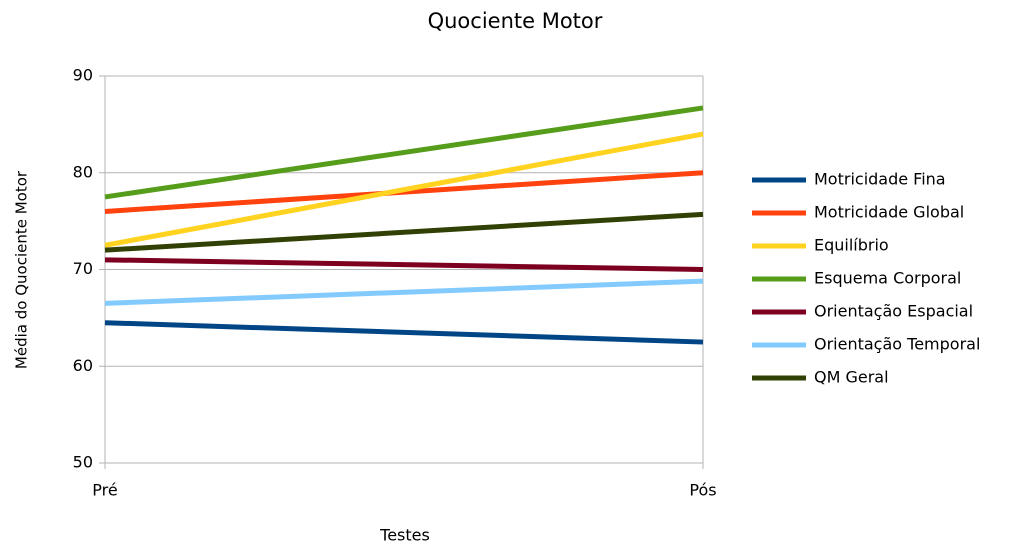 Image resolution: width=1031 pixels, height=547 pixels. What do you see at coordinates (702, 490) in the screenshot?
I see `x-tick-label: Pós` at bounding box center [702, 490].